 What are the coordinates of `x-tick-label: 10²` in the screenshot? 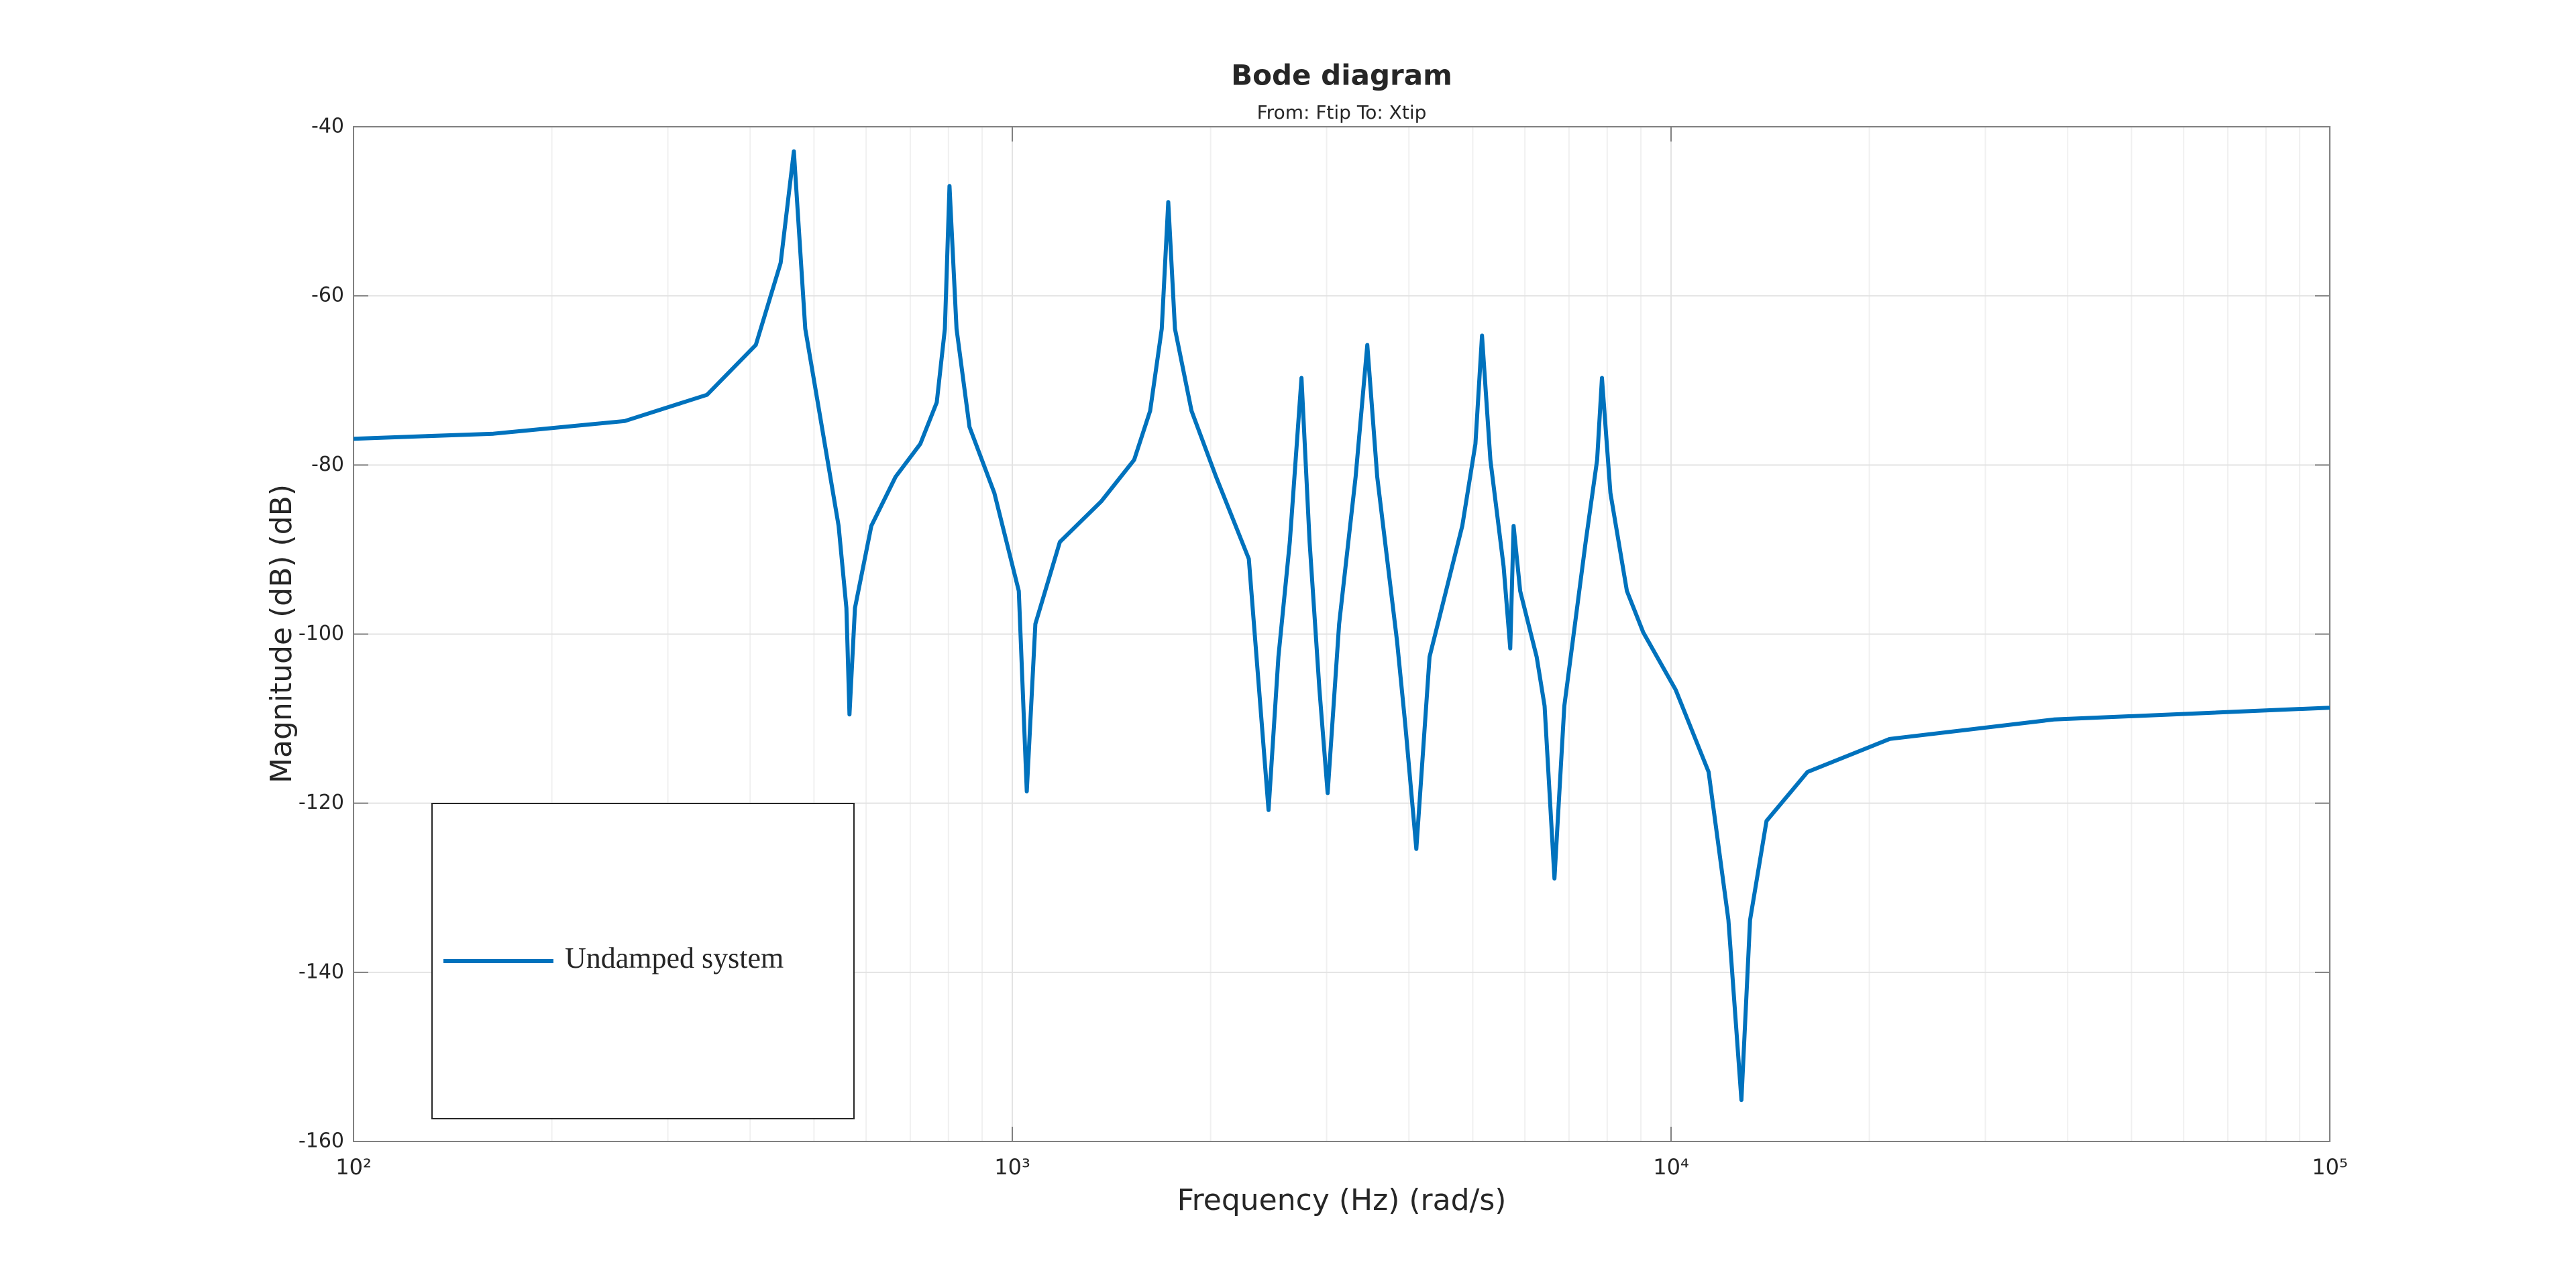 It's located at (353, 1167).